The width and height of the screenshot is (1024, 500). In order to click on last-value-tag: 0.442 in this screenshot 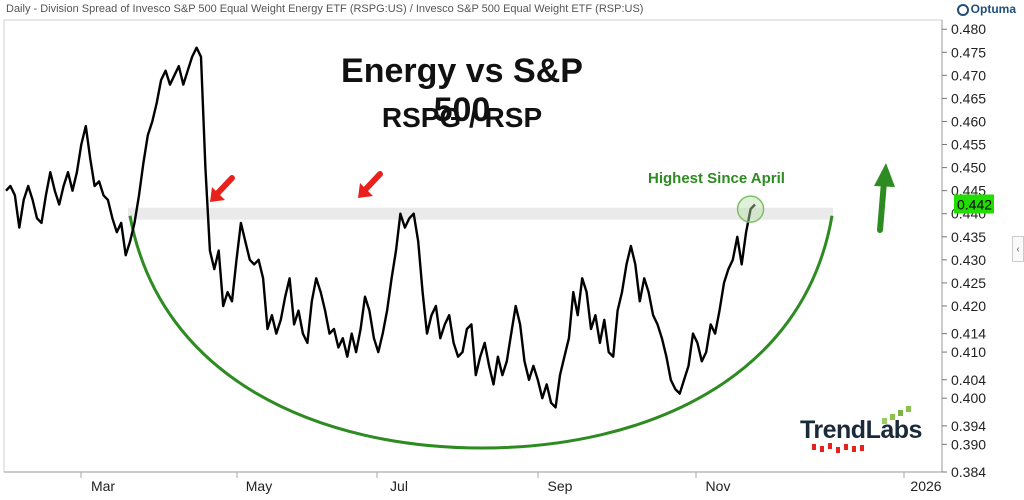, I will do `click(974, 204)`.